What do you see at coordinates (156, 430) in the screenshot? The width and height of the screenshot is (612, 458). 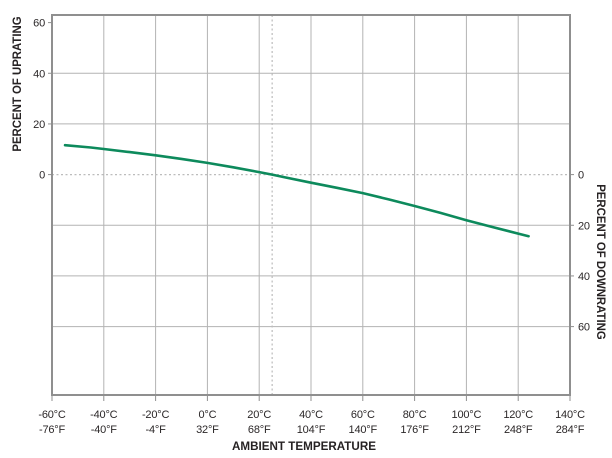 I see `x-tick-label-fahrenheit: -4°F` at bounding box center [156, 430].